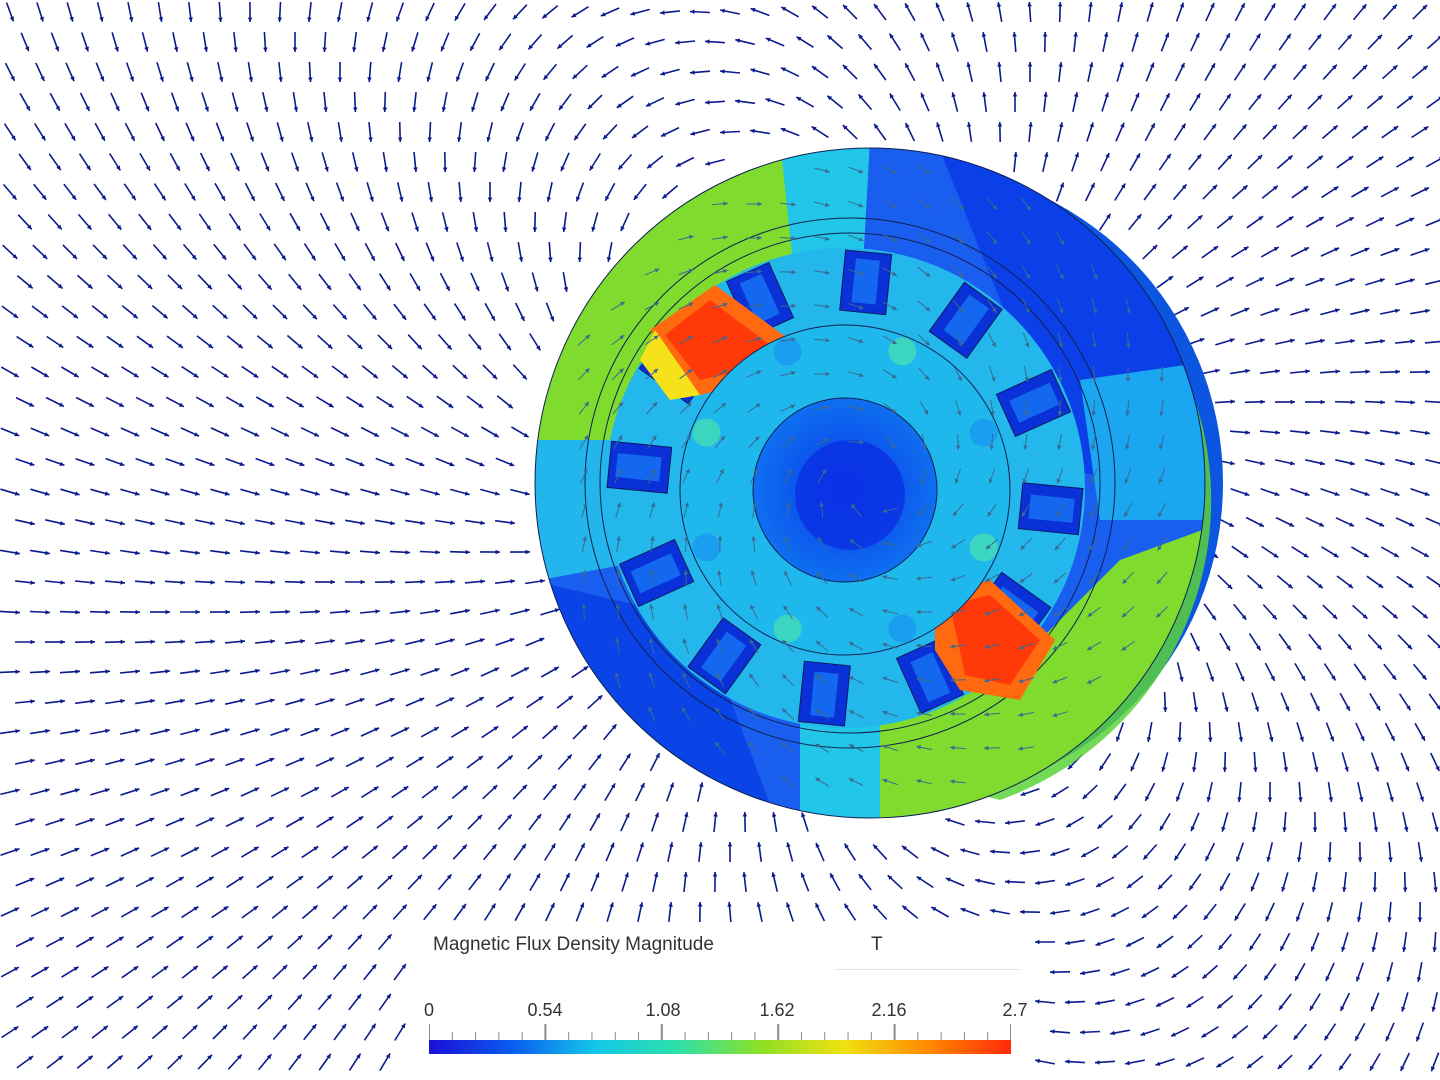 This screenshot has height=1080, width=1440. I want to click on legend-tick-4: 2.16, so click(889, 1010).